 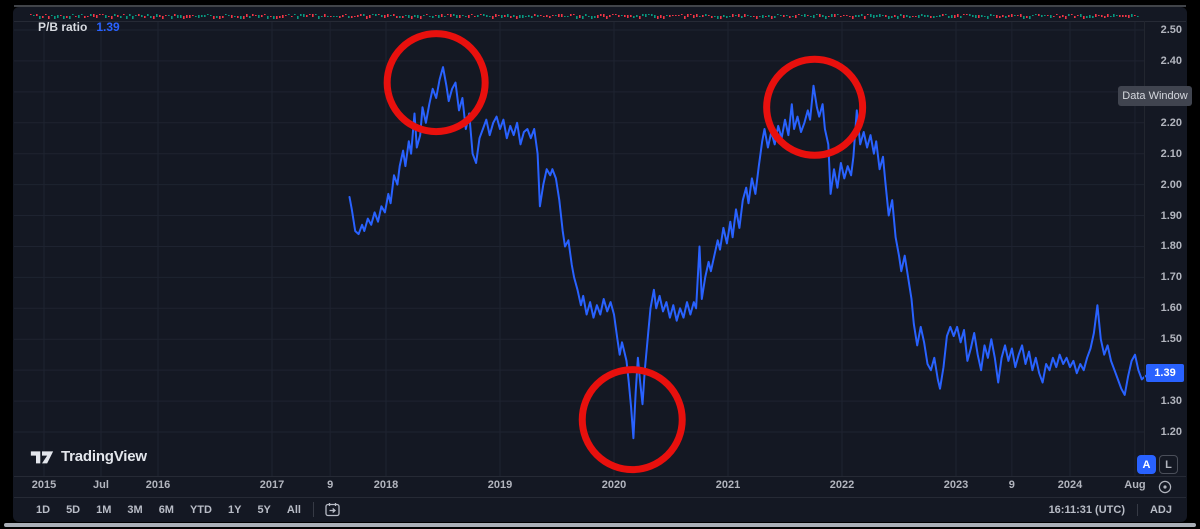 I want to click on range-button-1y: 1Y, so click(x=234, y=510).